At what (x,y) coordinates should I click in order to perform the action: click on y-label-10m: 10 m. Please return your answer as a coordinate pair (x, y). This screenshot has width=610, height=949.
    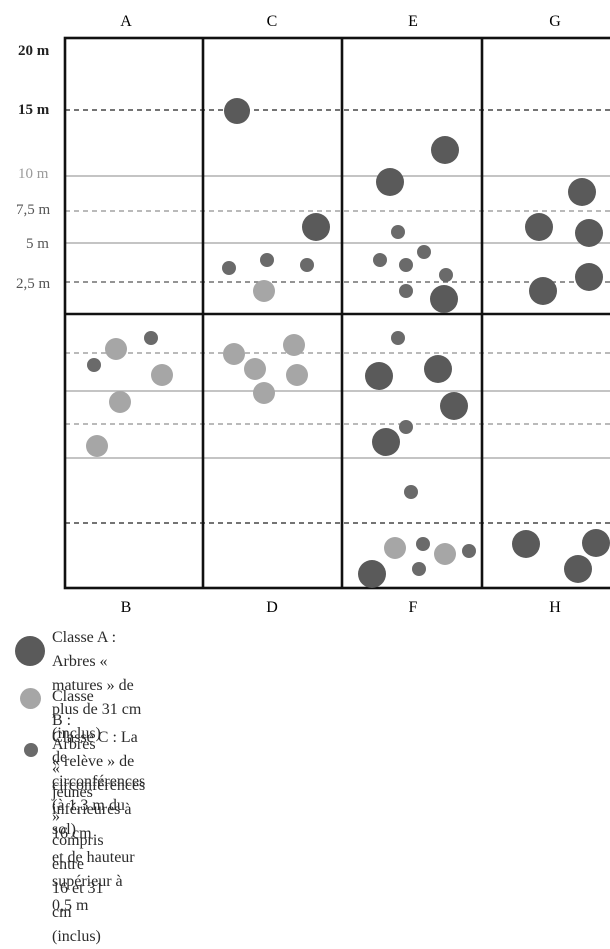
    Looking at the image, I should click on (33, 174).